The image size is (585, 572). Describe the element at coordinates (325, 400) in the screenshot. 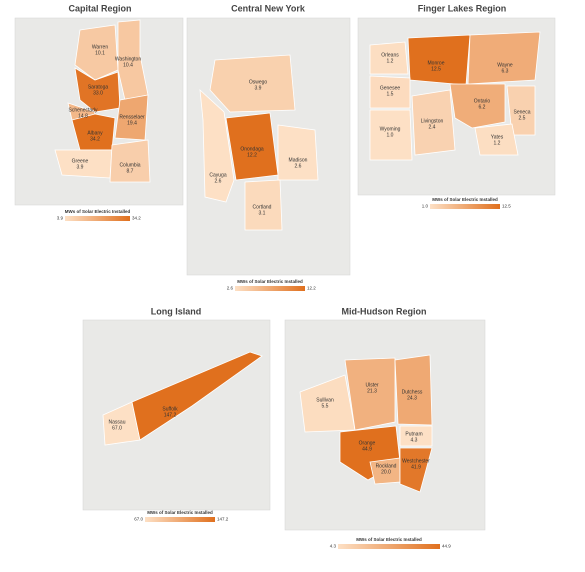

I see `county-name: Sullivan` at that location.